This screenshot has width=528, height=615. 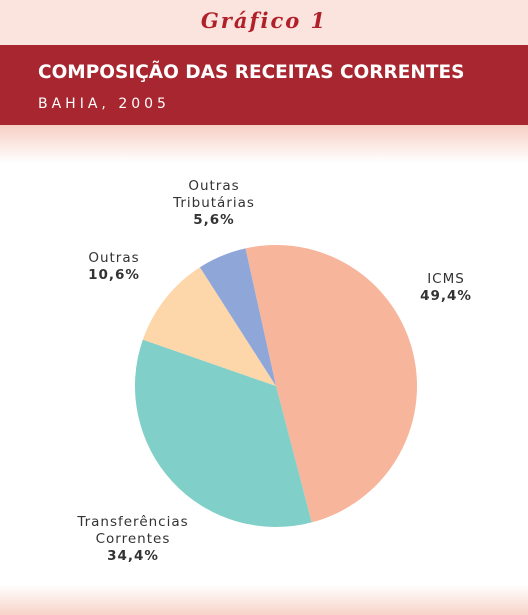 I want to click on label-band, so click(x=264, y=22).